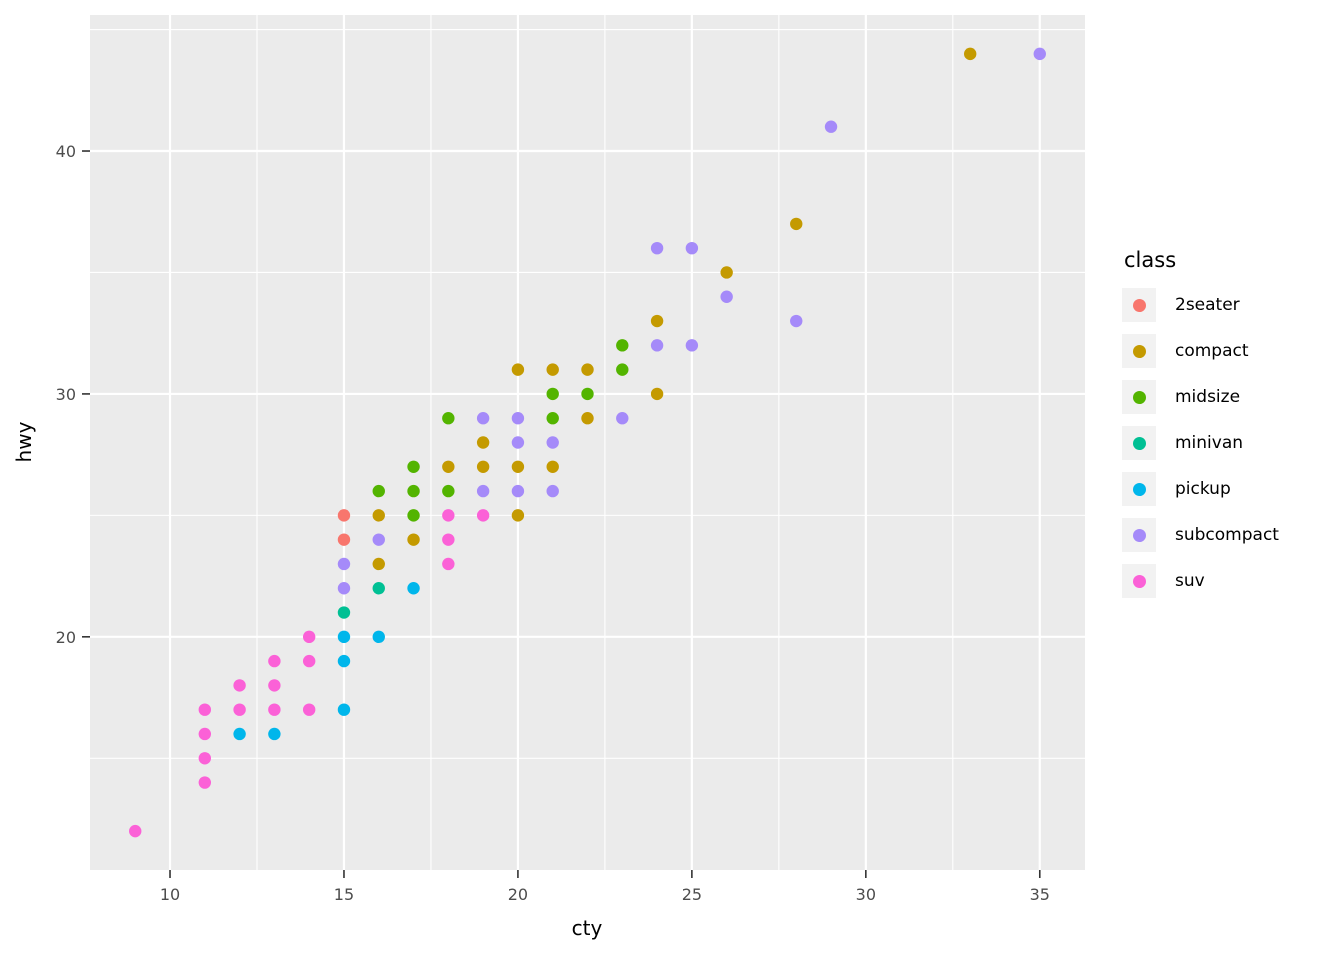 This screenshot has height=960, width=1344. I want to click on legend-label: midsize, so click(1208, 397).